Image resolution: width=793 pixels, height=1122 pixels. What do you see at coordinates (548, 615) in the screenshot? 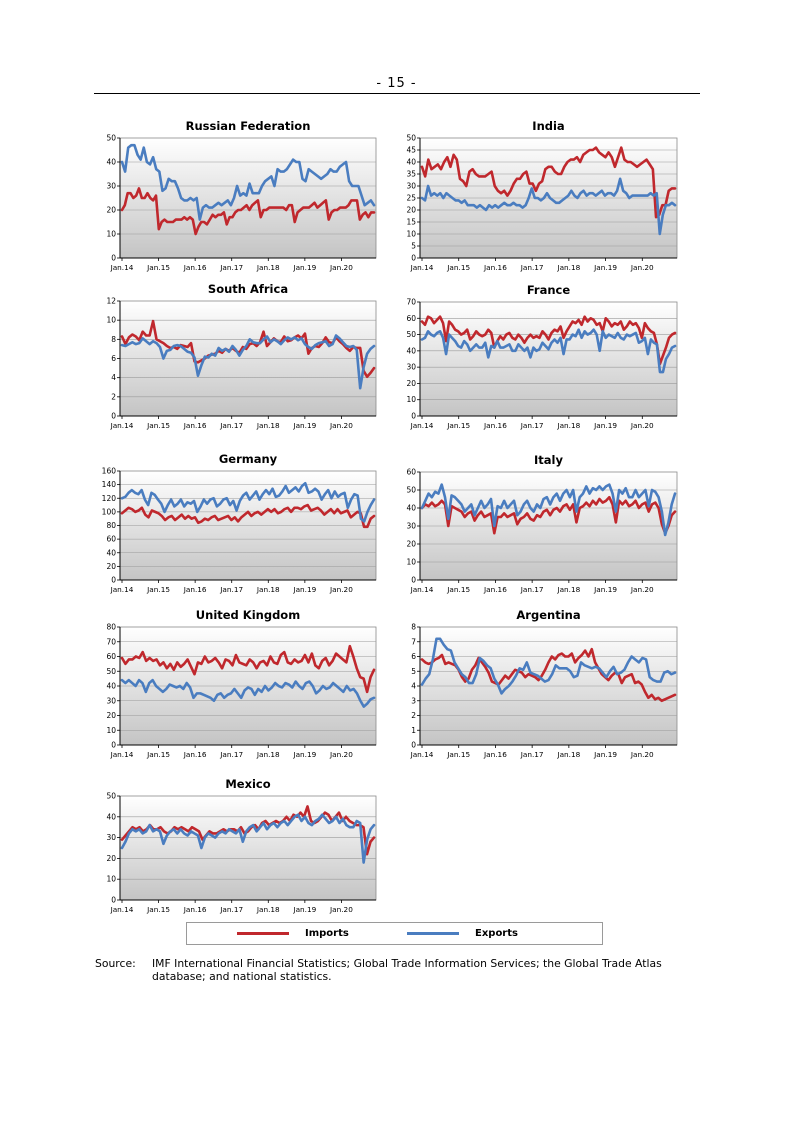
I see `chart-title: Argentina` at bounding box center [548, 615].